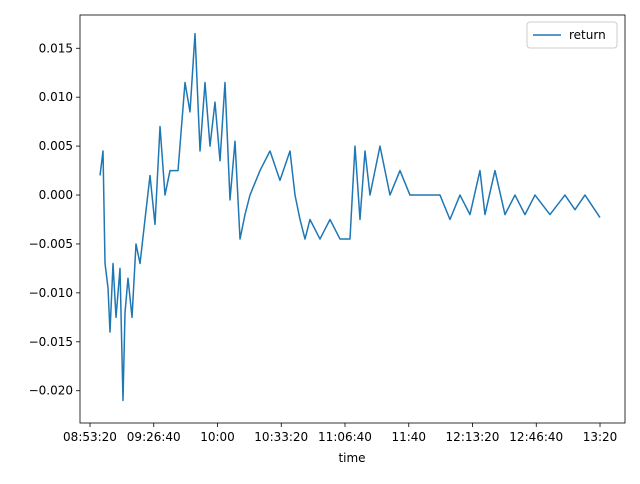  What do you see at coordinates (56, 97) in the screenshot?
I see `y-tick-label: 0.010` at bounding box center [56, 97].